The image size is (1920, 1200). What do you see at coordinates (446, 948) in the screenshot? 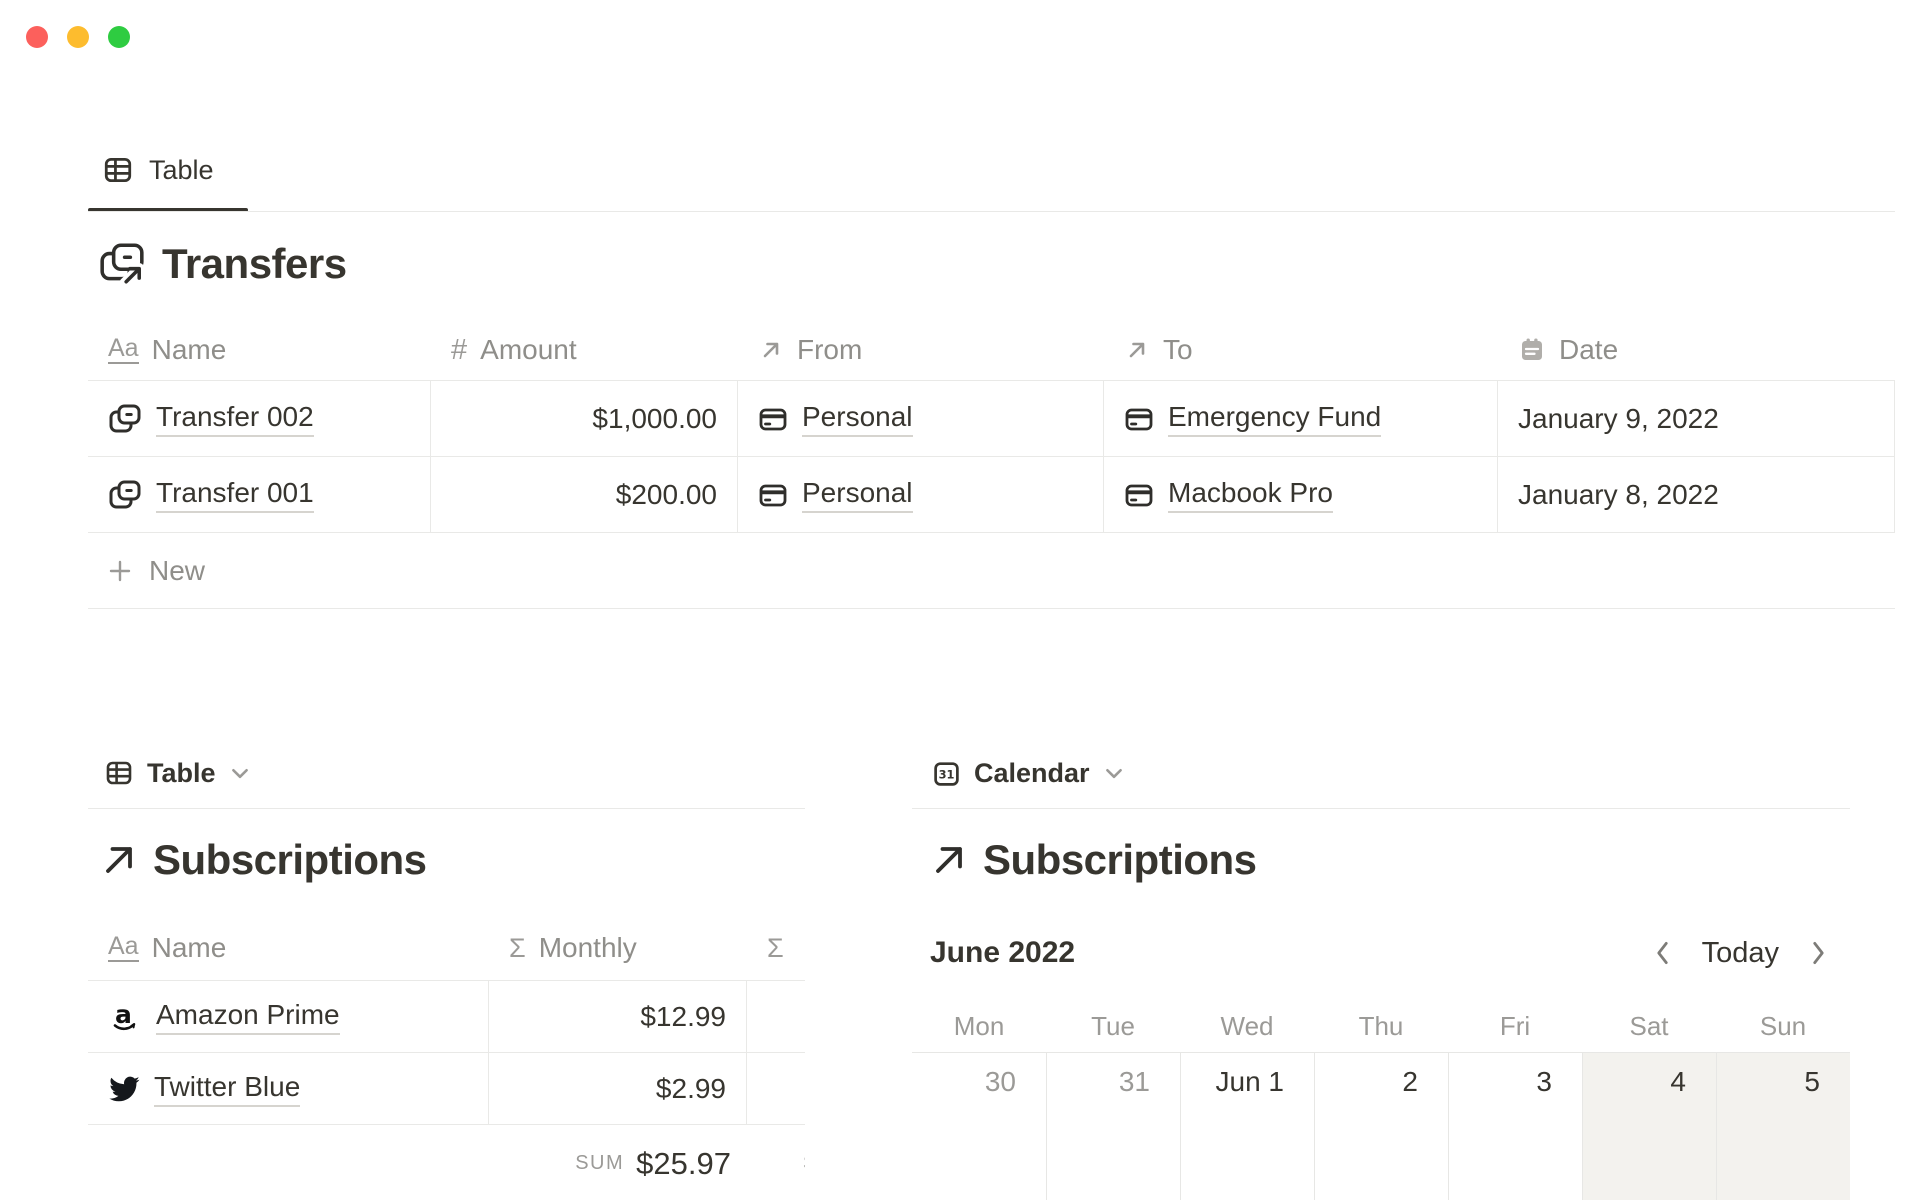
I see `subscriptions-header-row: Aa Name Σ Monthly Σ` at bounding box center [446, 948].